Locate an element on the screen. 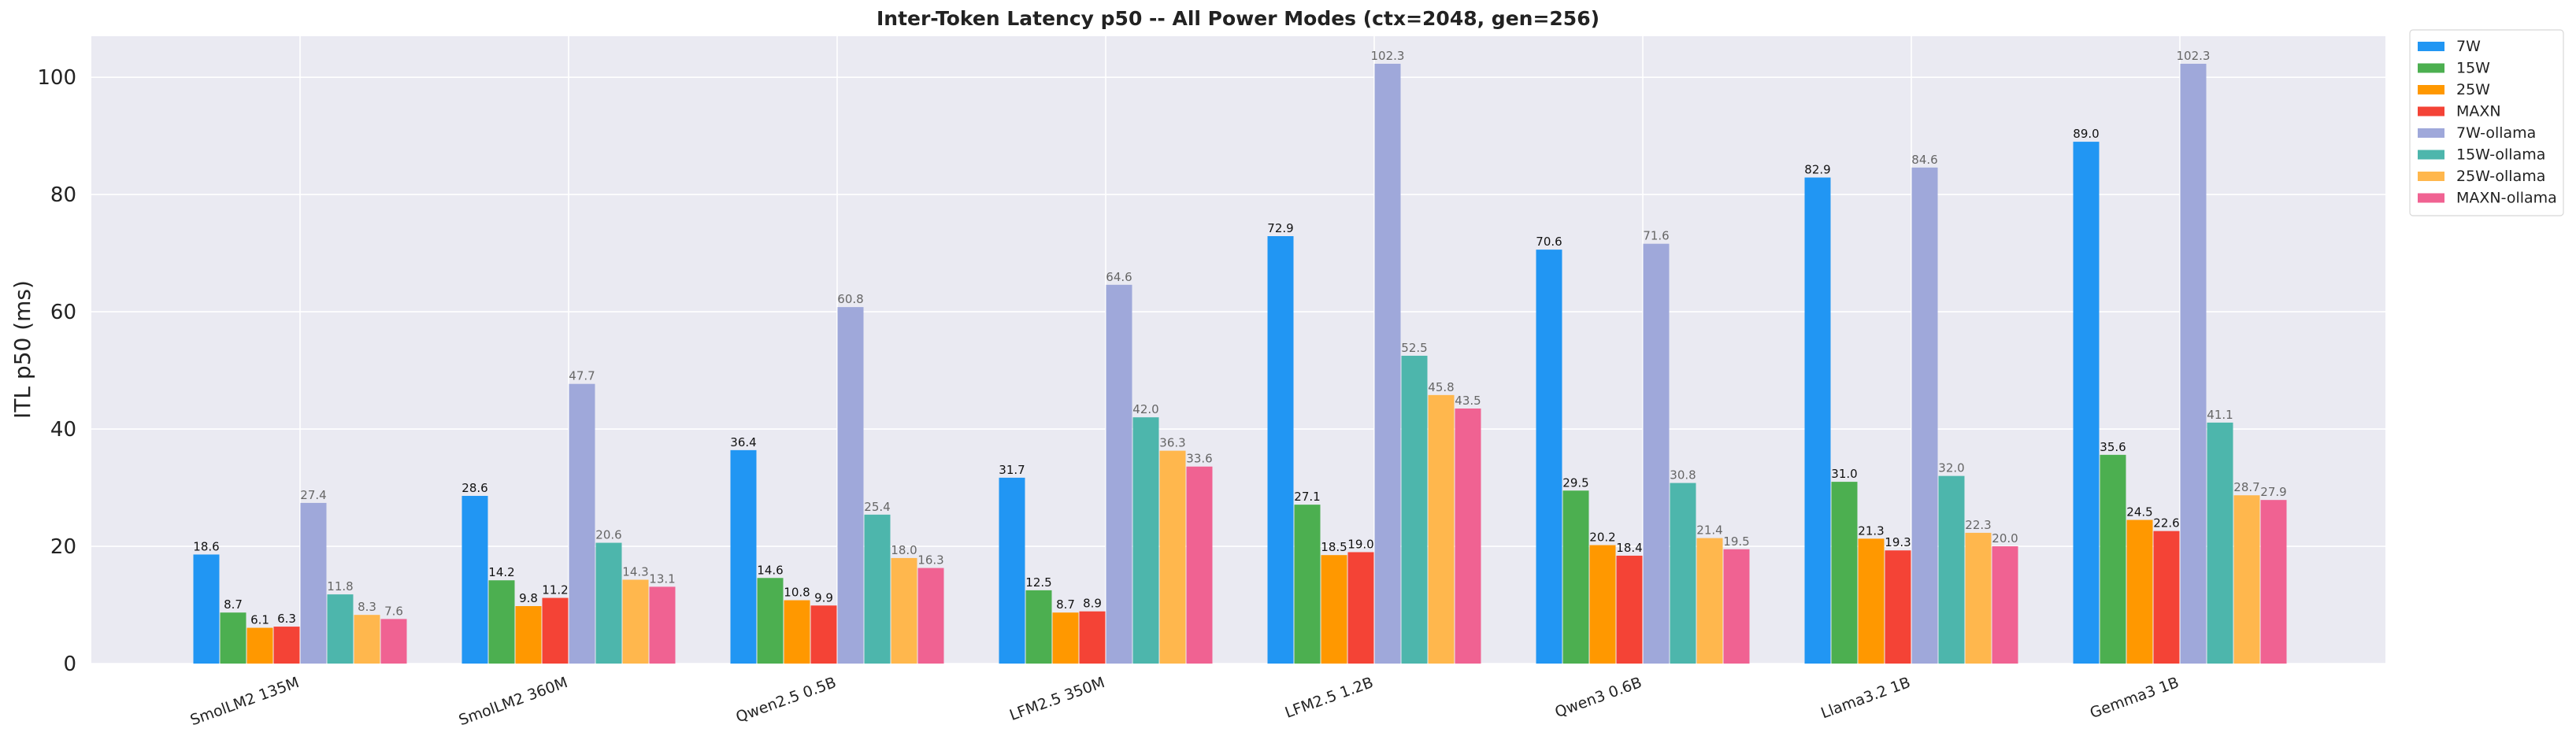 The image size is (2576, 747). data-label: 31.0 is located at coordinates (1844, 474).